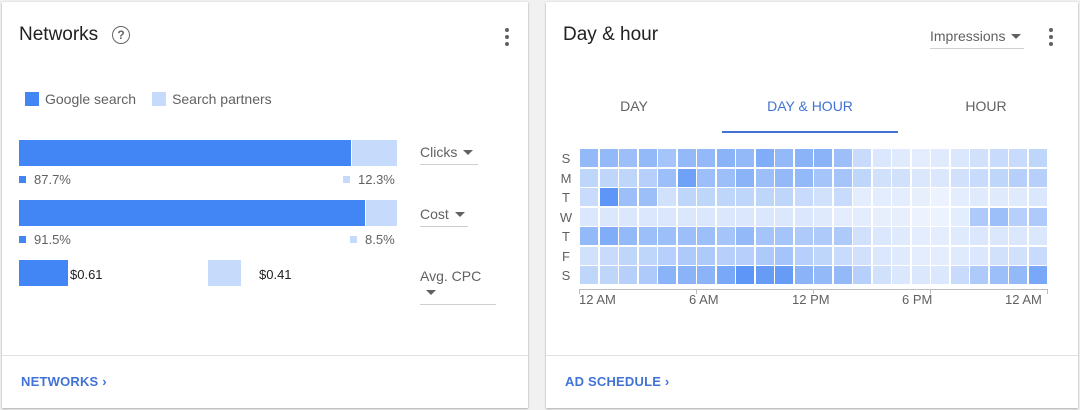 The height and width of the screenshot is (410, 1080). What do you see at coordinates (617, 381) in the screenshot?
I see `ad-schedule-link: AD SCHEDULE ›` at bounding box center [617, 381].